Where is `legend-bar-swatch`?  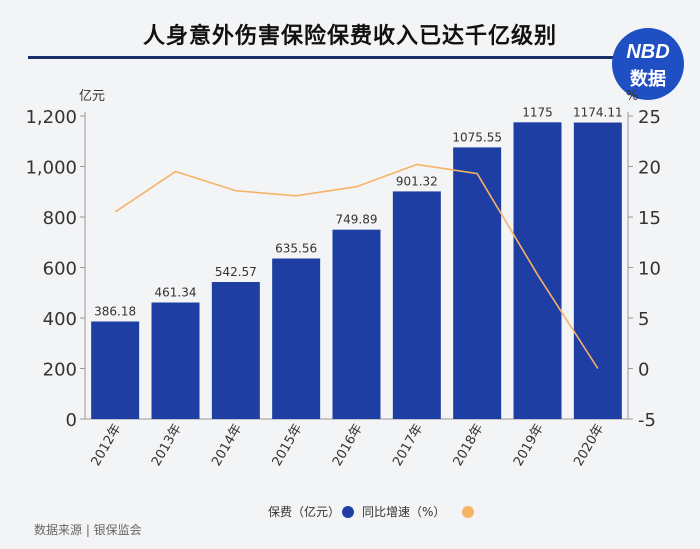 legend-bar-swatch is located at coordinates (348, 512).